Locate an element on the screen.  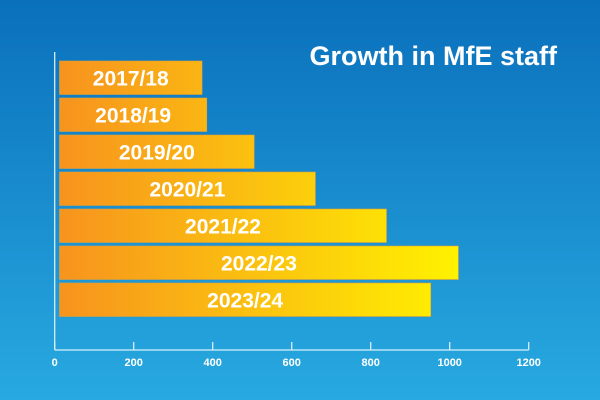
chart-title: Growth in MfE staff is located at coordinates (434, 56).